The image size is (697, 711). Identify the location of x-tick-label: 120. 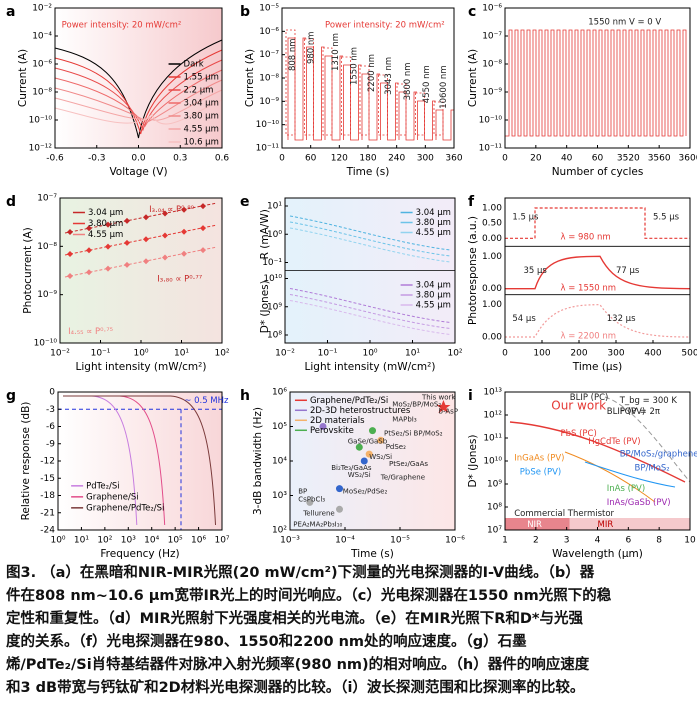
(339, 159).